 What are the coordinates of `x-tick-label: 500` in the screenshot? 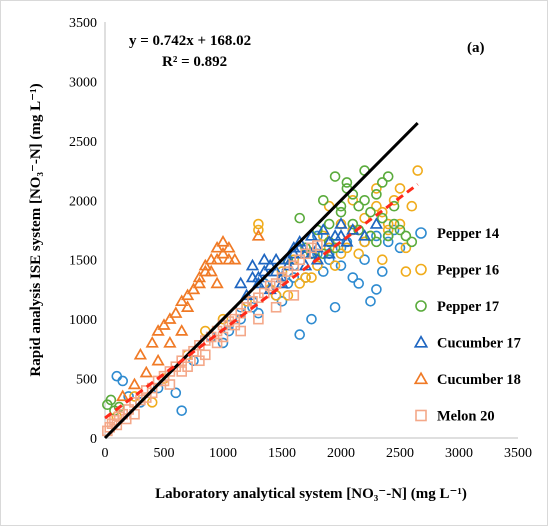 It's located at (164, 453).